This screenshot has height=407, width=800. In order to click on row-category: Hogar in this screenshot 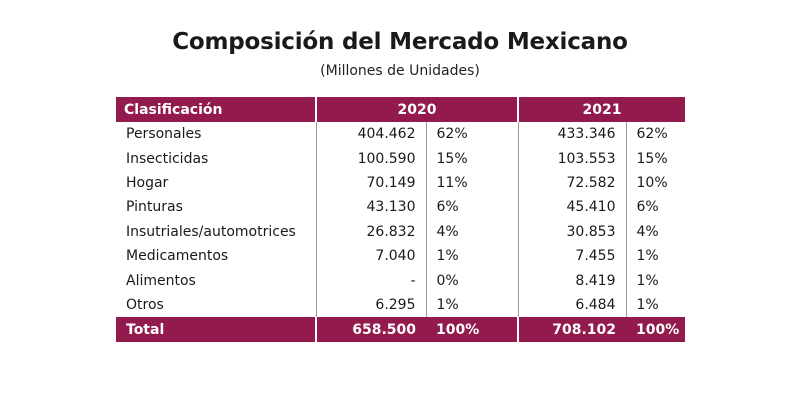, I will do `click(147, 182)`.